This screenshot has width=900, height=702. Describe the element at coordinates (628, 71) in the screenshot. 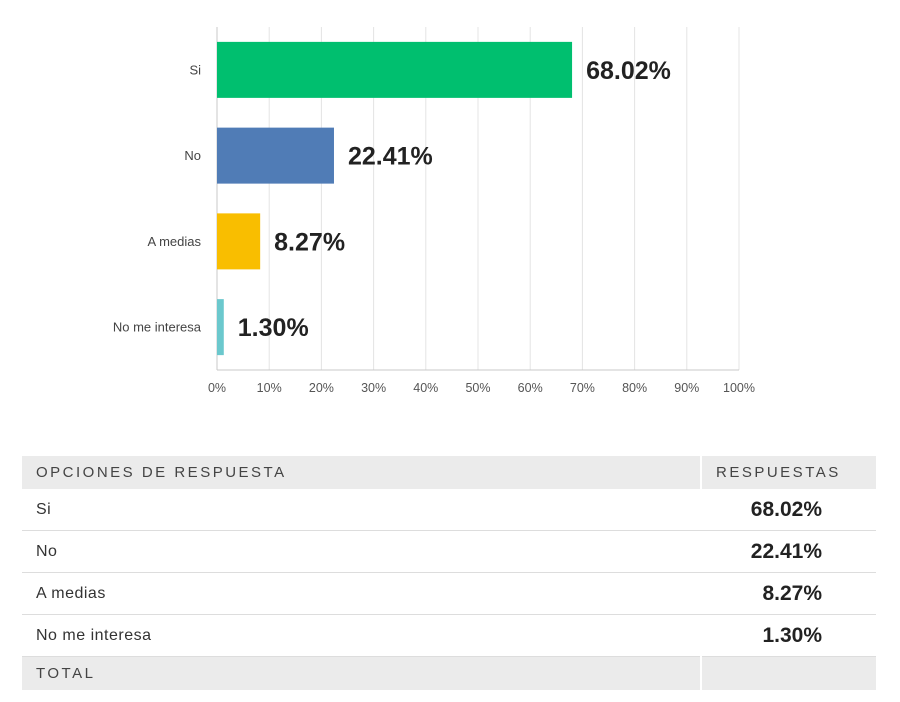

I see `data-label: 68.02%` at that location.